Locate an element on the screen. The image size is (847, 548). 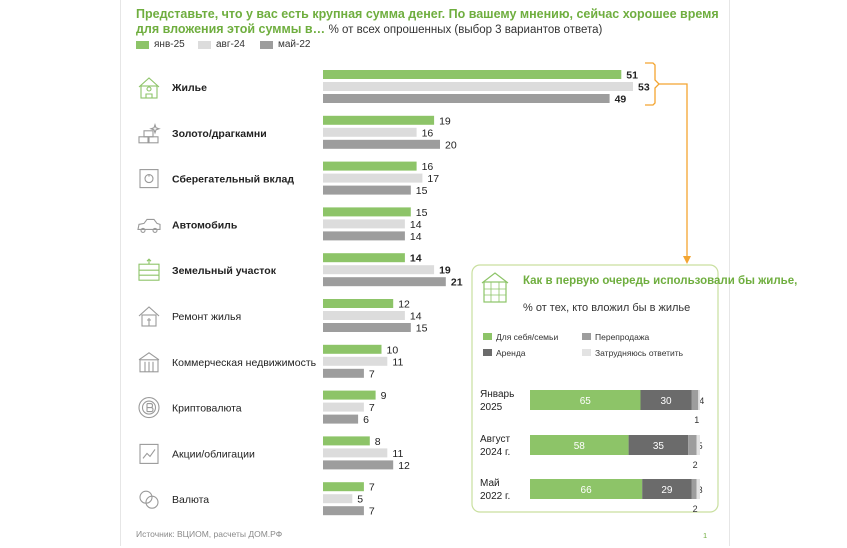
data-label: 5 is located at coordinates (360, 500).